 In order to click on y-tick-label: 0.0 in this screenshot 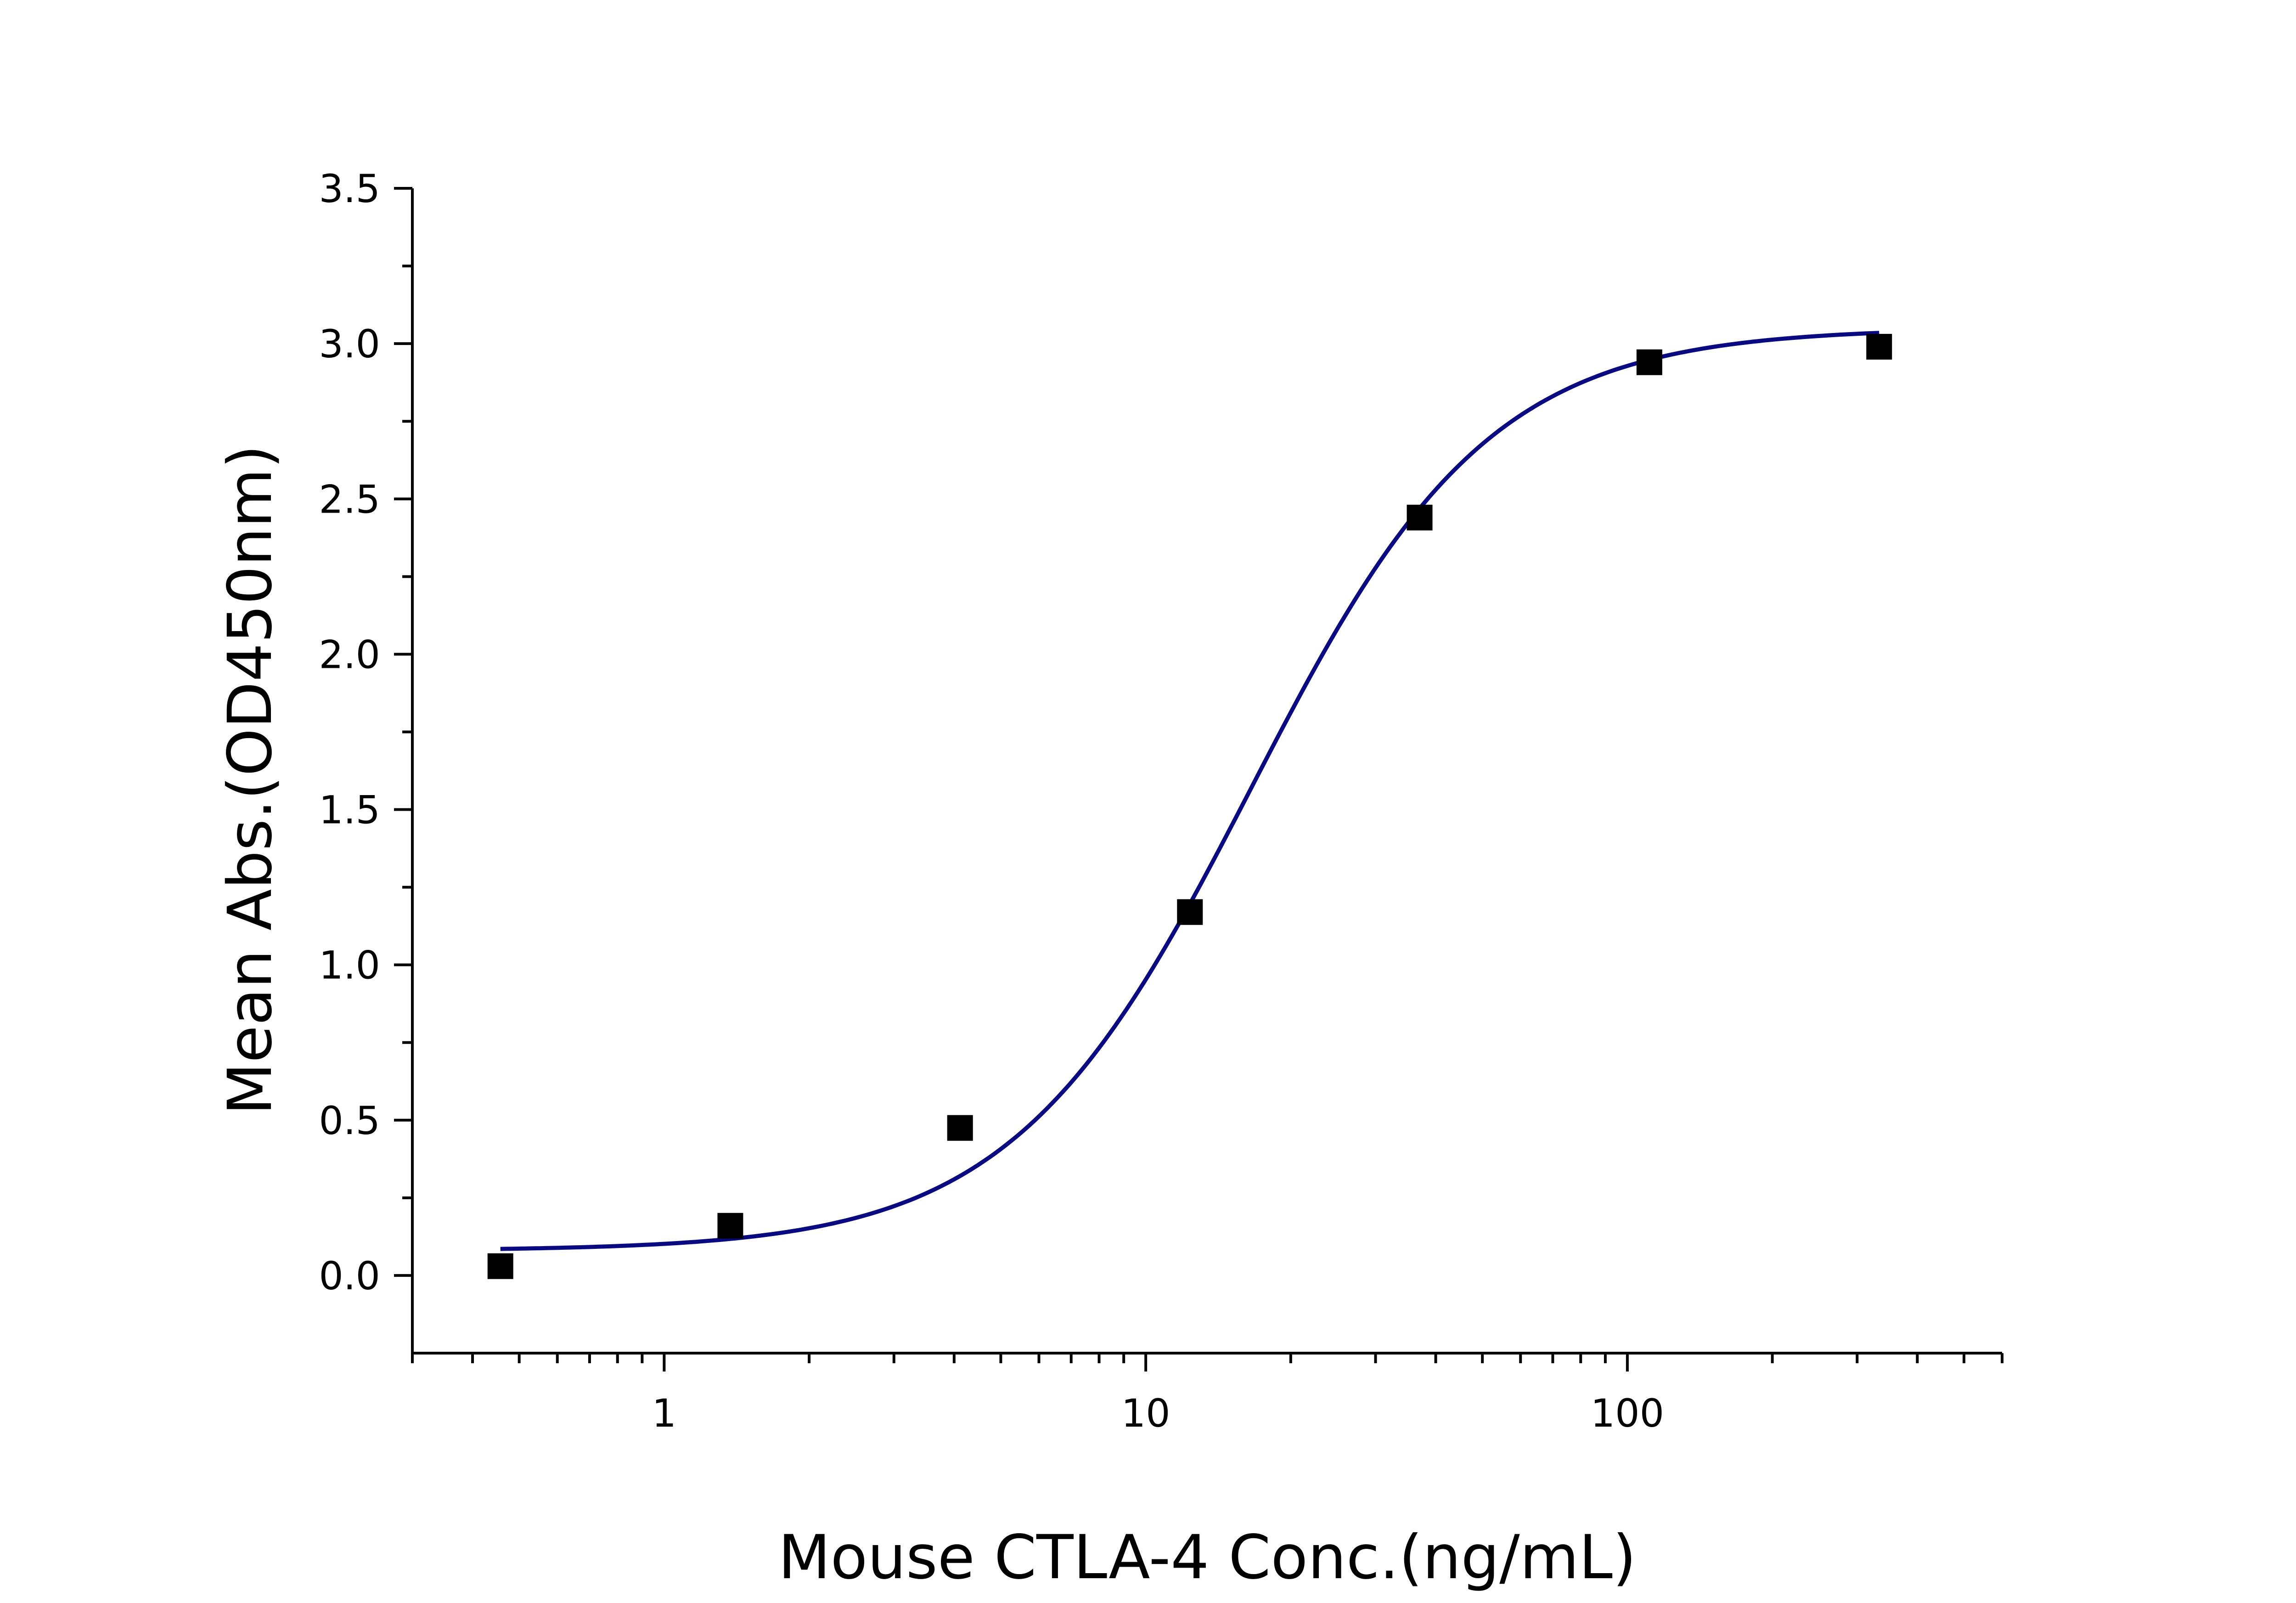, I will do `click(349, 1275)`.